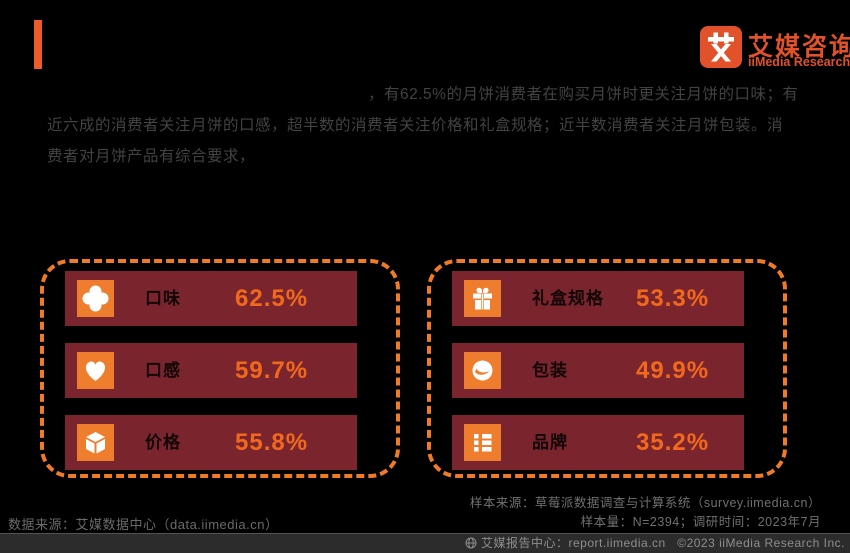 This screenshot has height=553, width=850. I want to click on bar-value: 55.8%, so click(272, 442).